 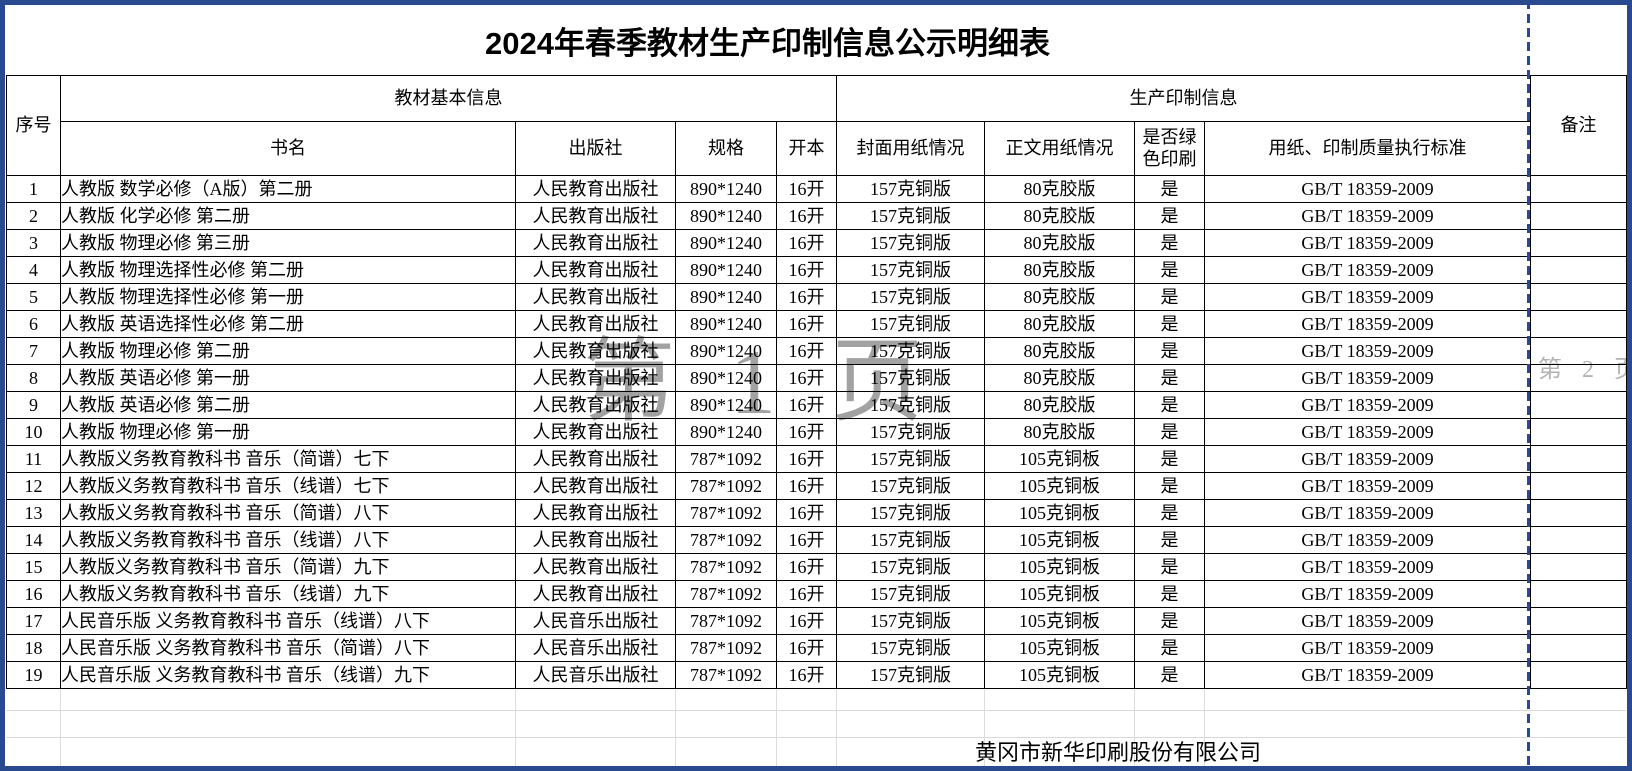 I want to click on cell-serial: 2, so click(x=33, y=216).